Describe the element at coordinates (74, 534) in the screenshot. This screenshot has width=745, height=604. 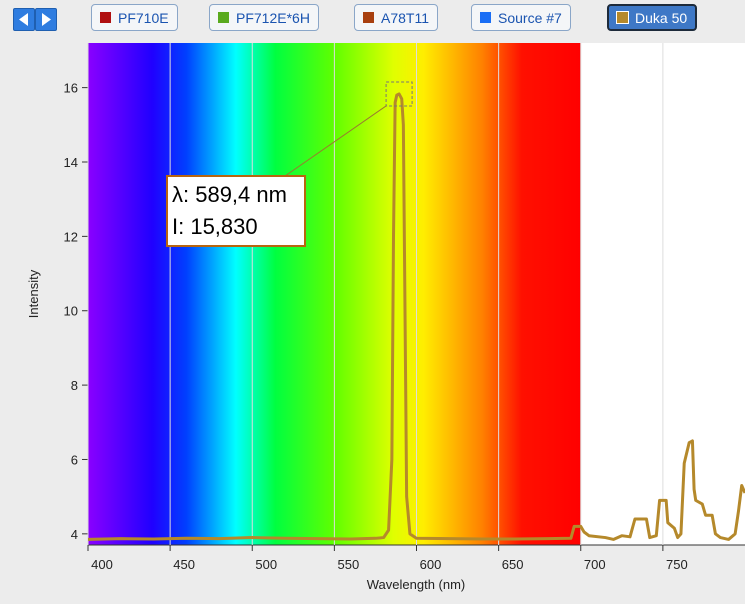
I see `y-tick-label: 4` at that location.